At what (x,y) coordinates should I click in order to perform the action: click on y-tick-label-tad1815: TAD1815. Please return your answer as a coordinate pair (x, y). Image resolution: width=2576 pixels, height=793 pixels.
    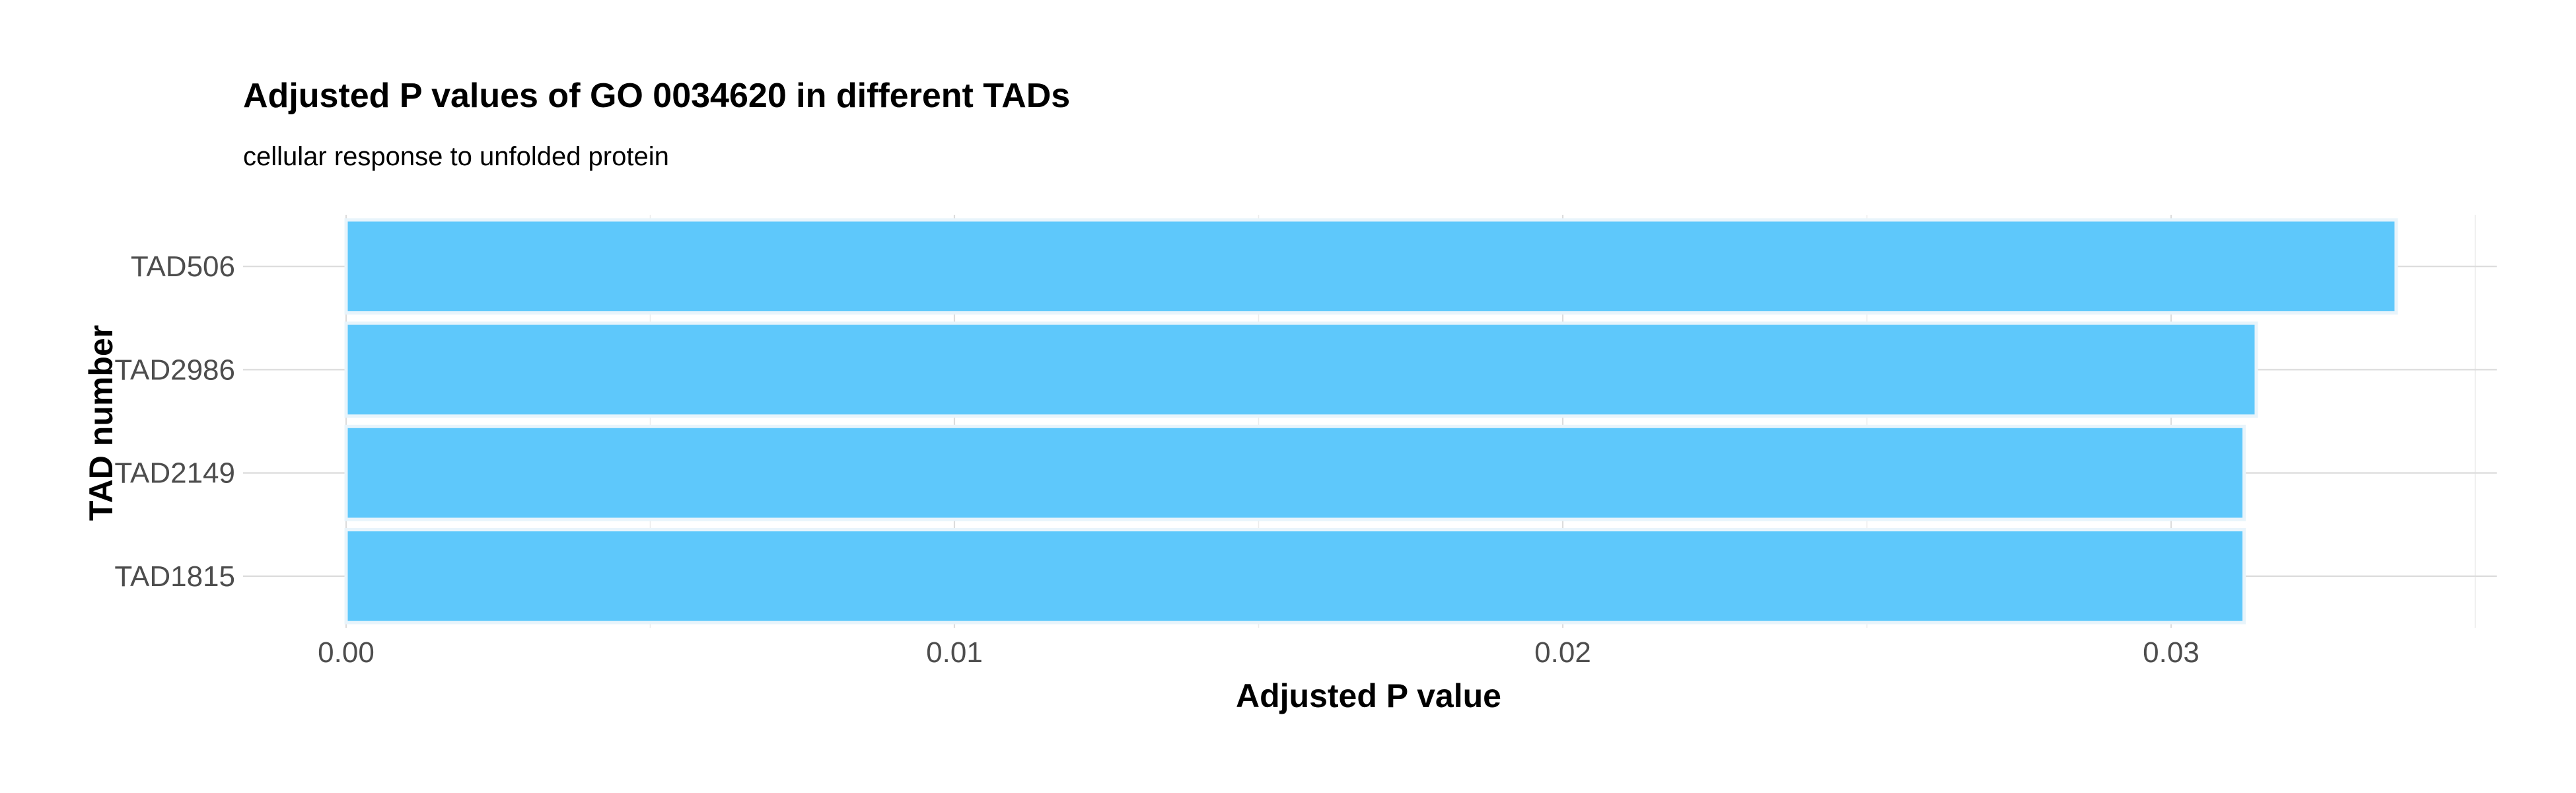
    Looking at the image, I should click on (174, 577).